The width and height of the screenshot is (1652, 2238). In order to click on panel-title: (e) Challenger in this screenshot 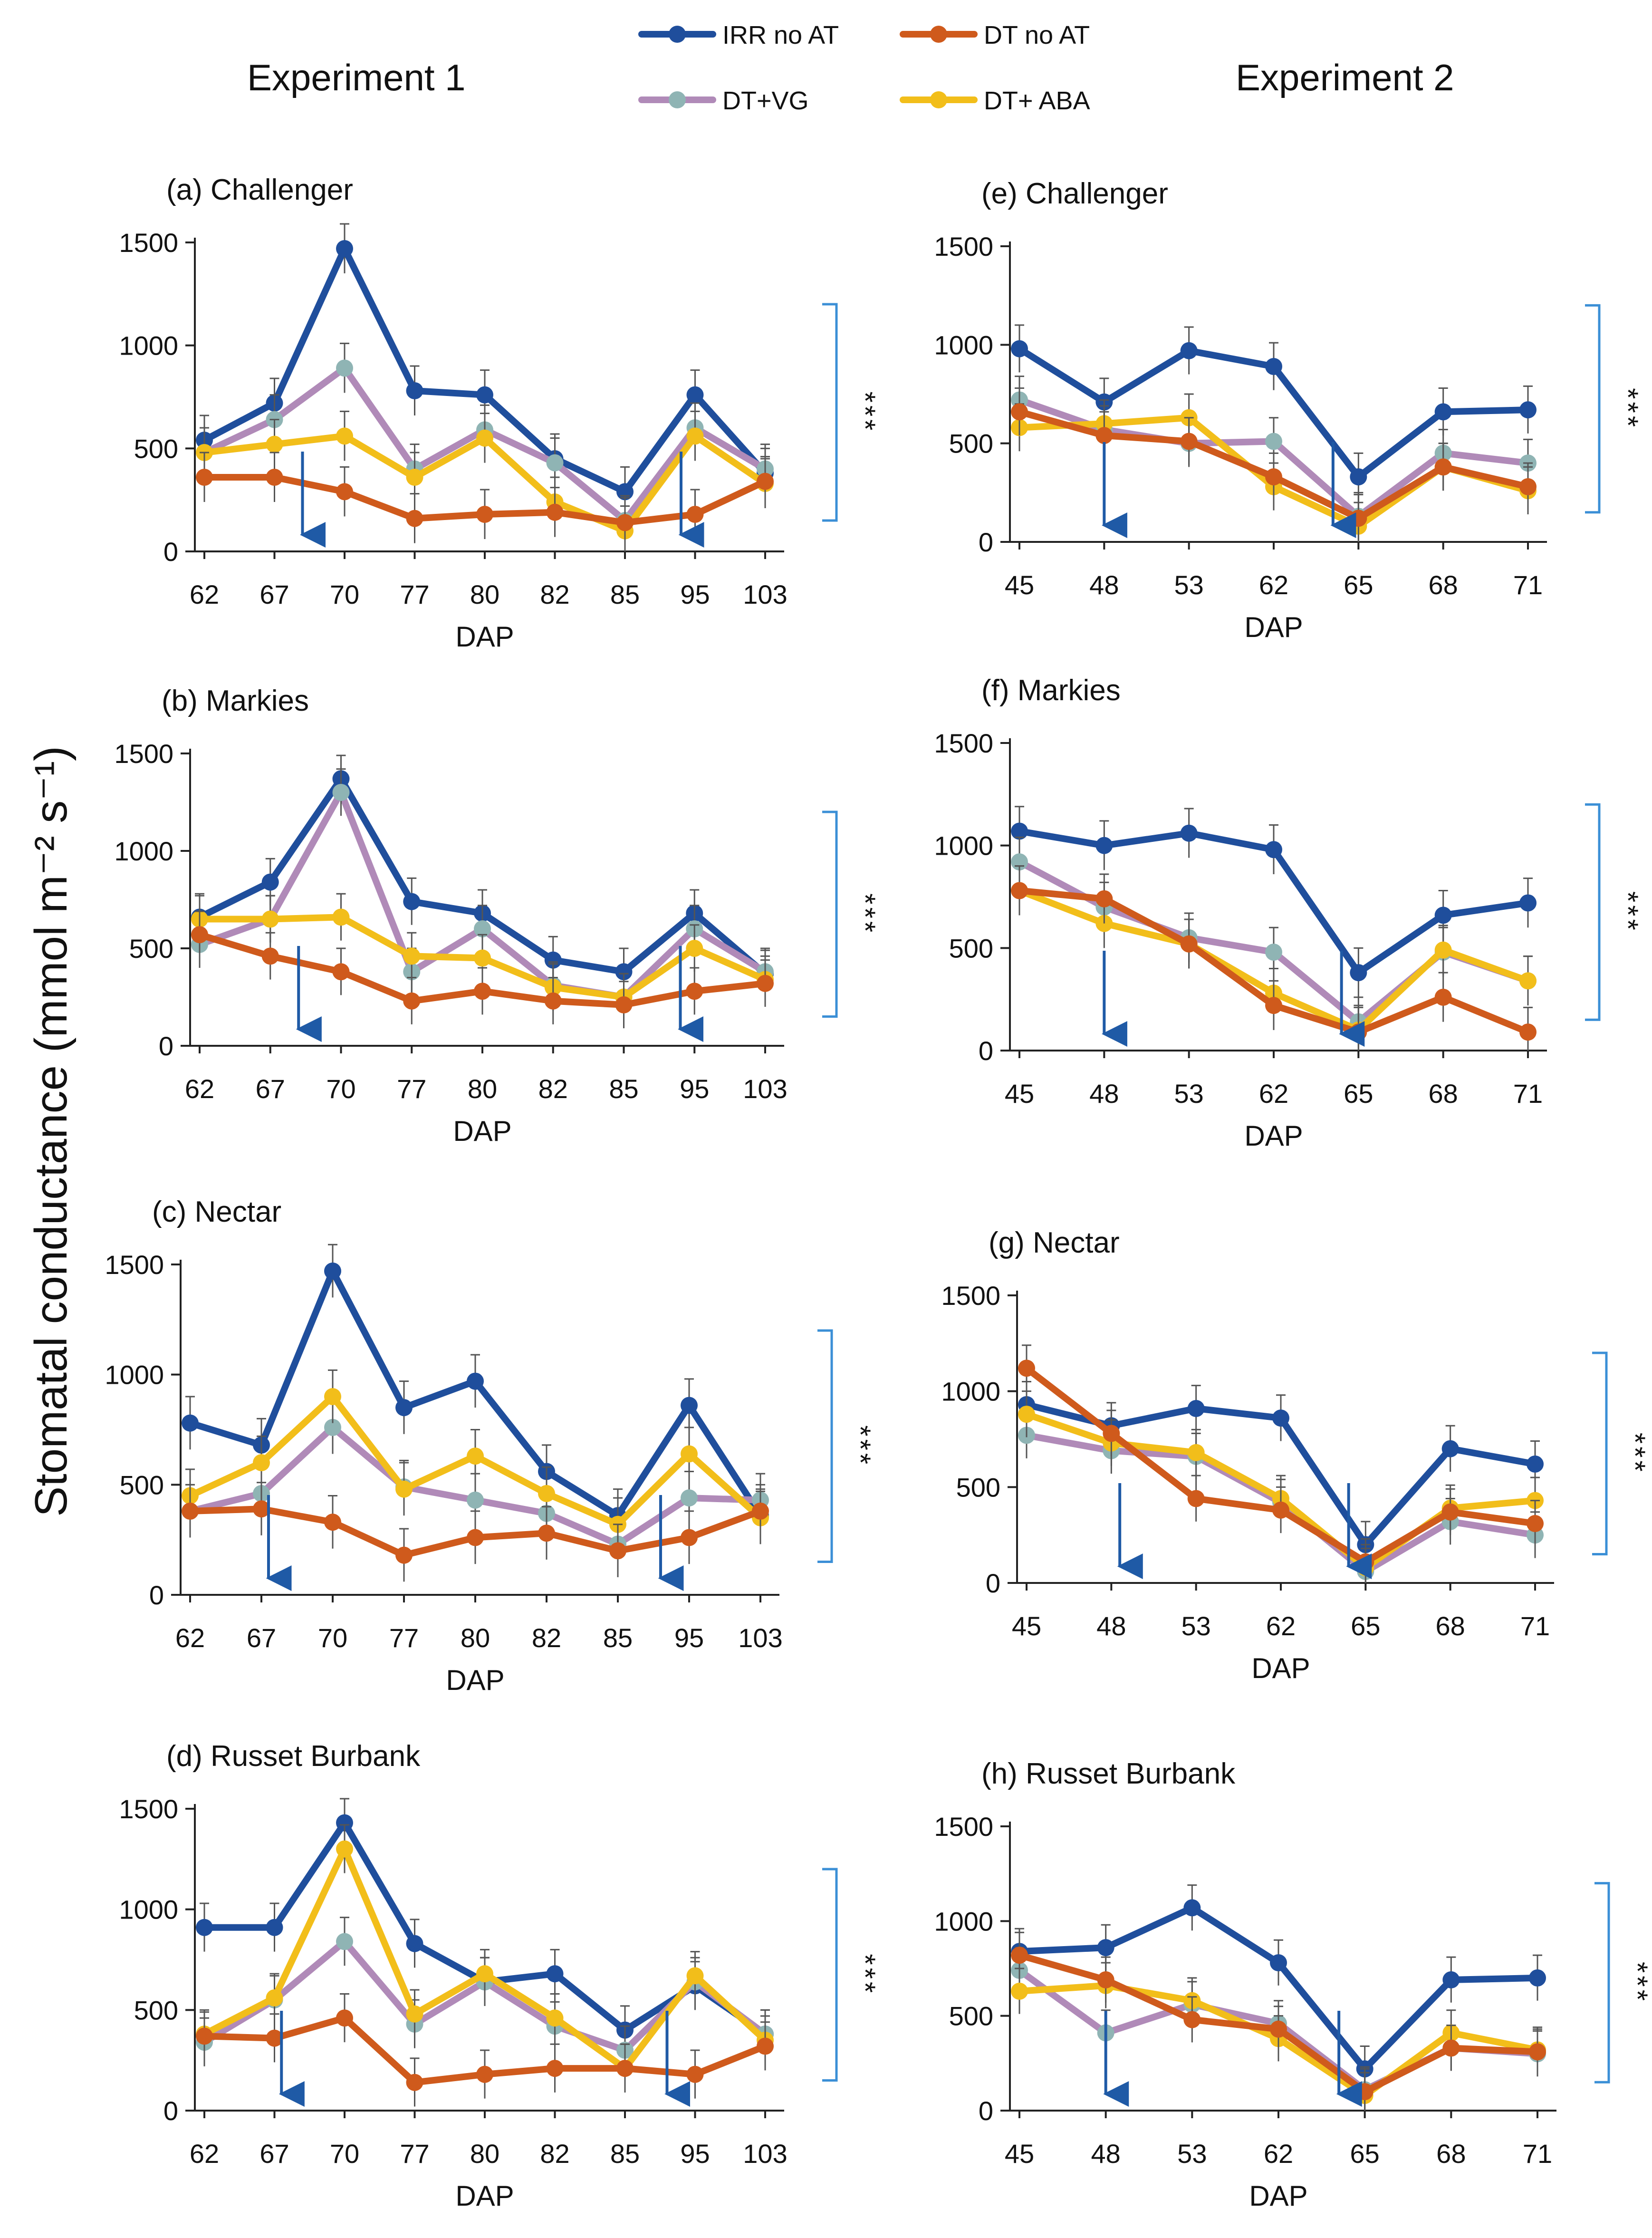, I will do `click(1074, 193)`.